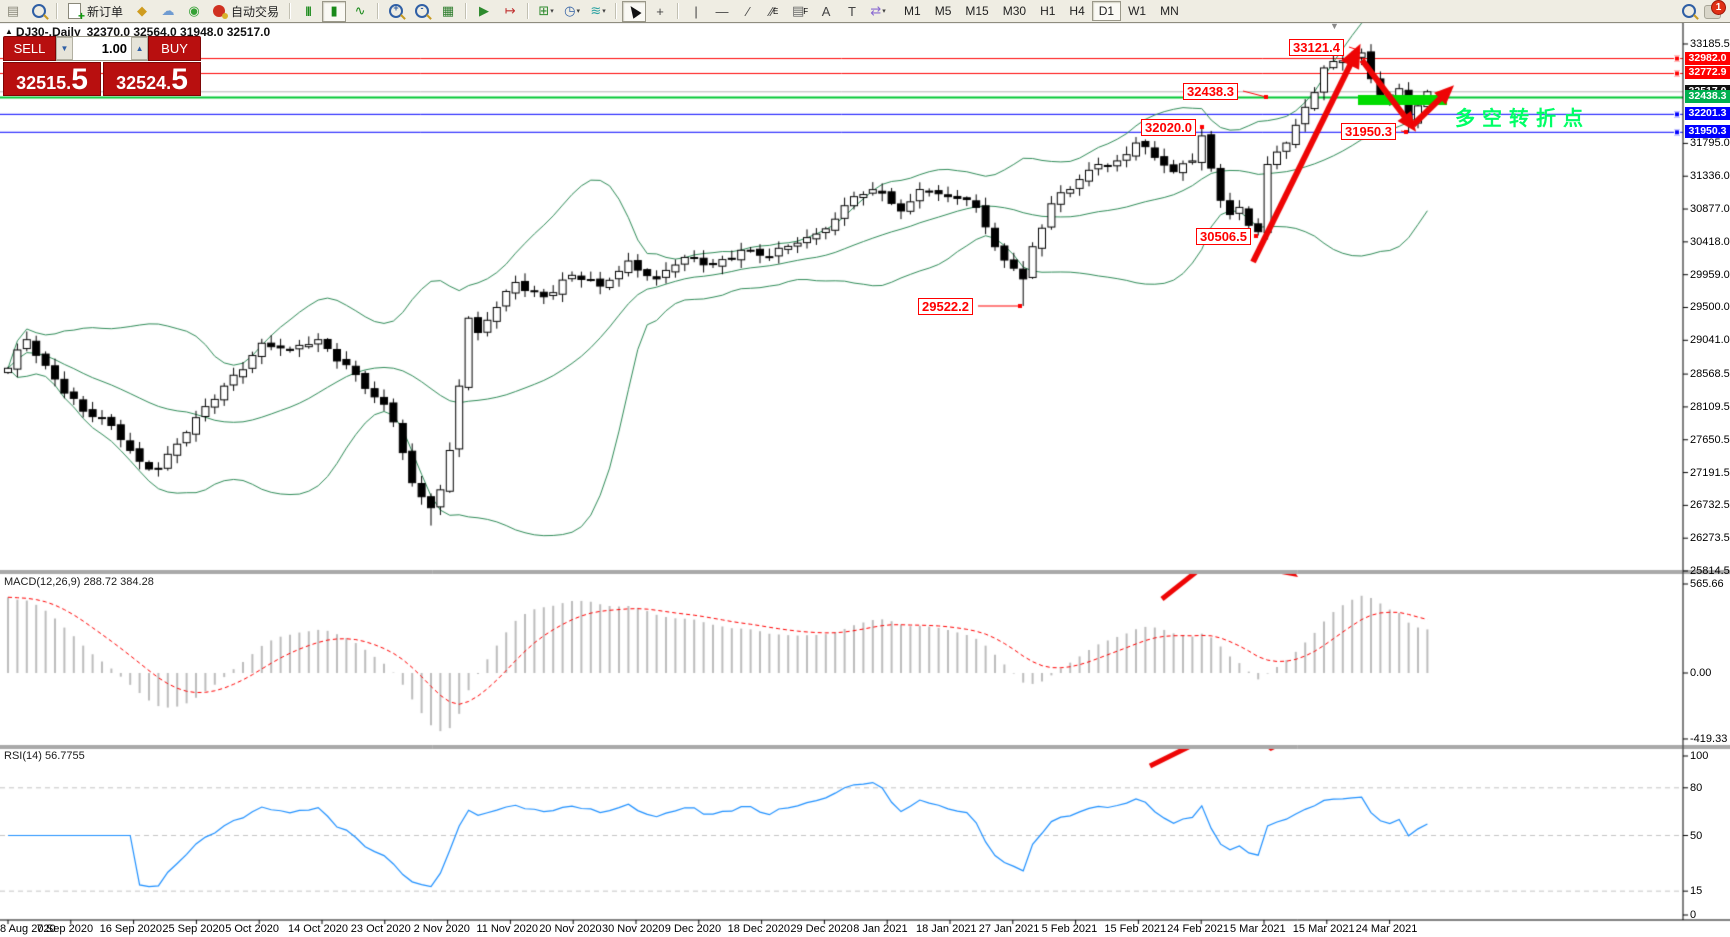 Image resolution: width=1730 pixels, height=937 pixels. Describe the element at coordinates (39, 11) in the screenshot. I see `print-preview-icon` at that location.